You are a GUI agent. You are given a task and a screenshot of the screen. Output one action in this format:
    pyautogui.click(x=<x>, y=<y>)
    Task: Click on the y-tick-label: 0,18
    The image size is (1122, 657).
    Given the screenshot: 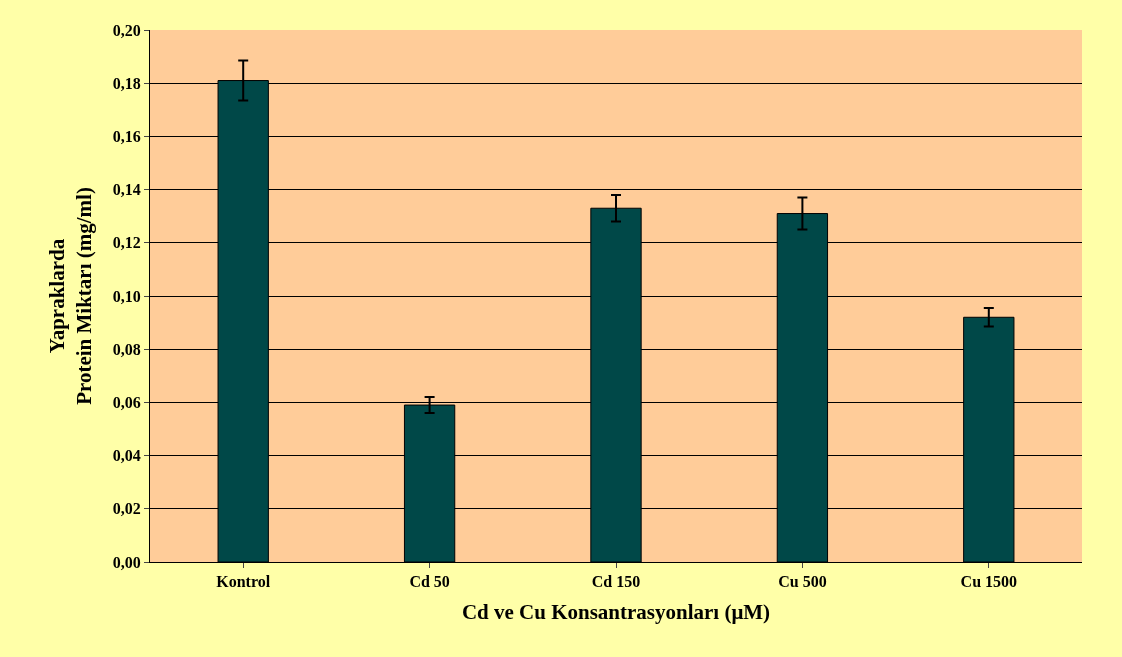 What is the action you would take?
    pyautogui.click(x=126, y=83)
    